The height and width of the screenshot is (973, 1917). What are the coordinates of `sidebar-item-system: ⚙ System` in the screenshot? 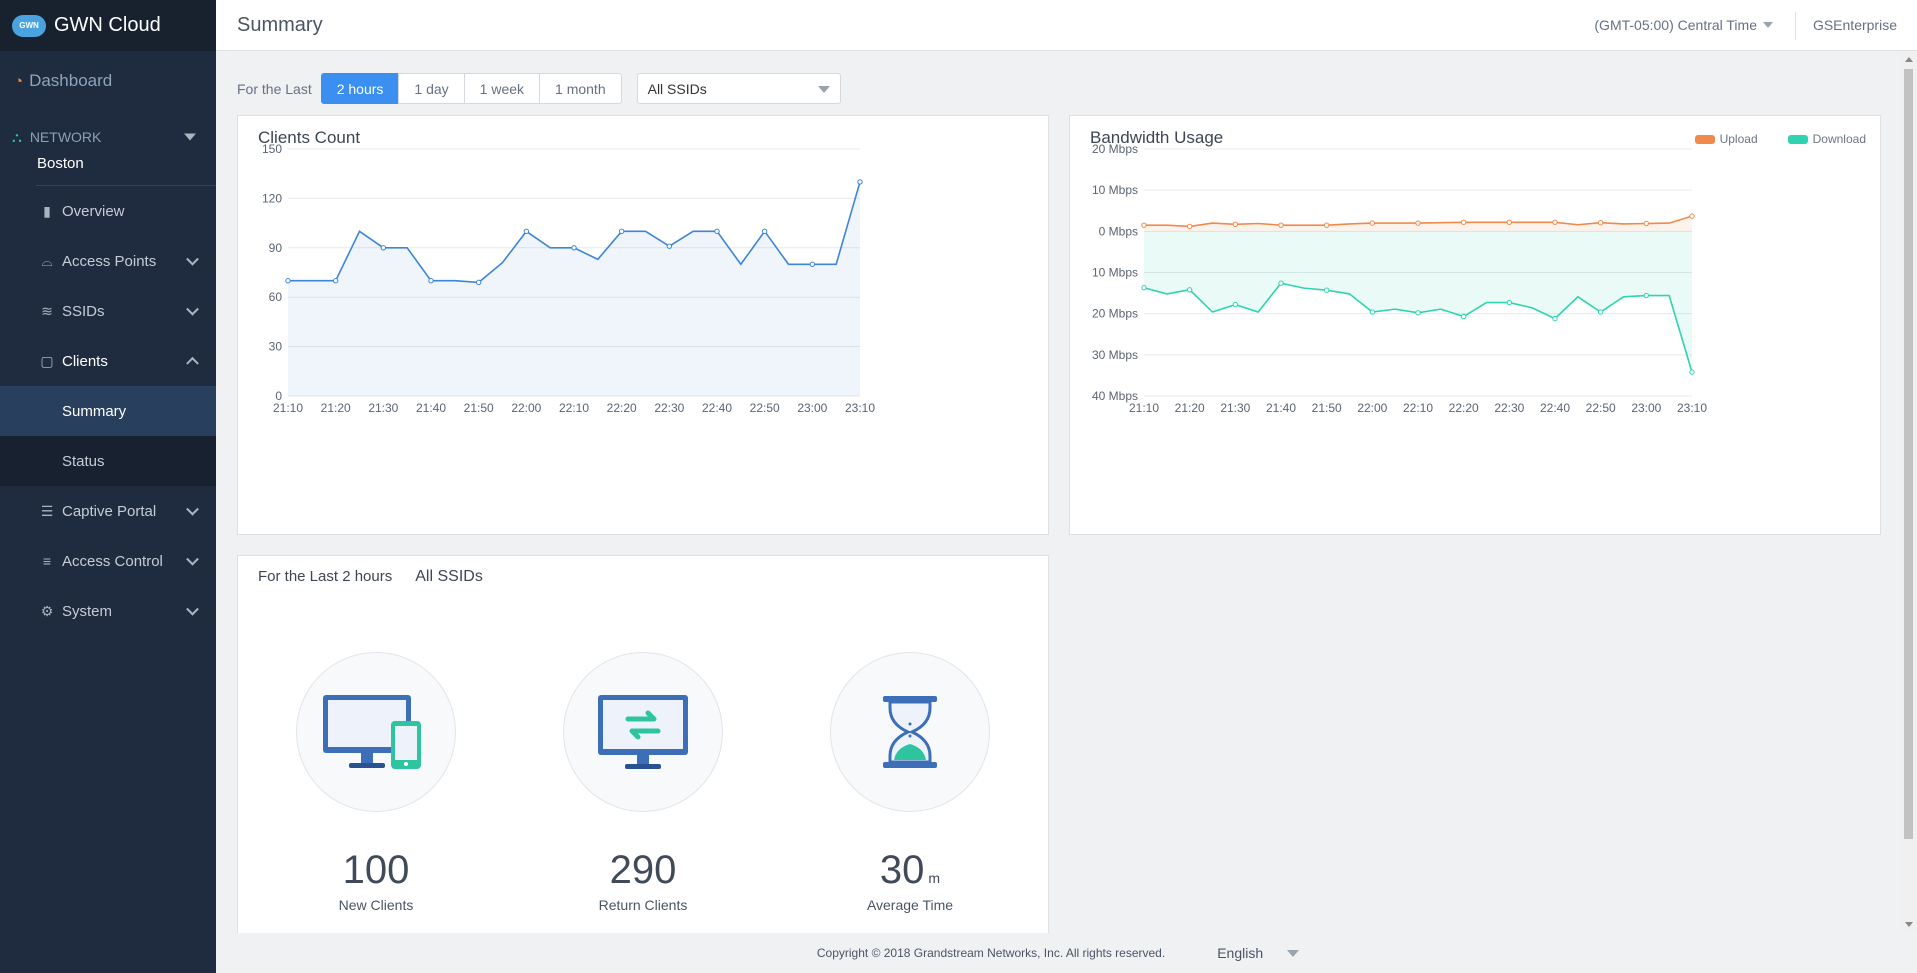 It's located at (108, 611).